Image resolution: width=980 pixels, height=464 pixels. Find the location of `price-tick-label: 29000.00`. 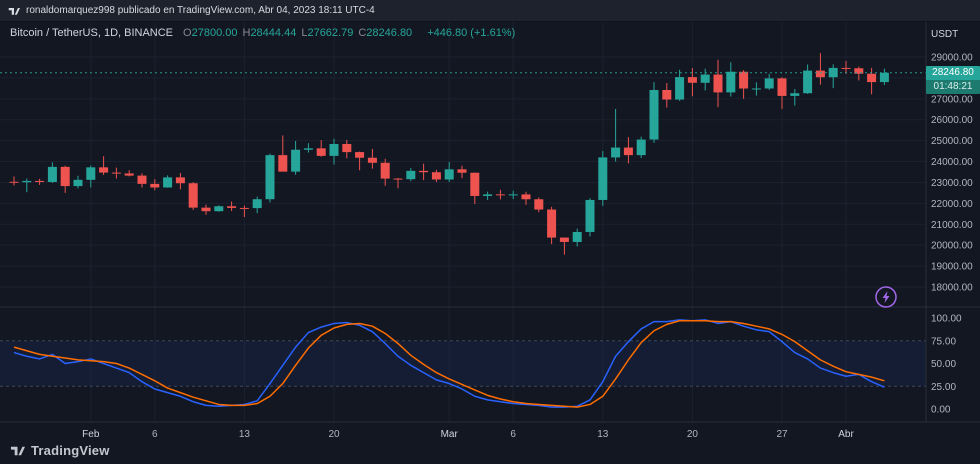

price-tick-label: 29000.00 is located at coordinates (952, 58).